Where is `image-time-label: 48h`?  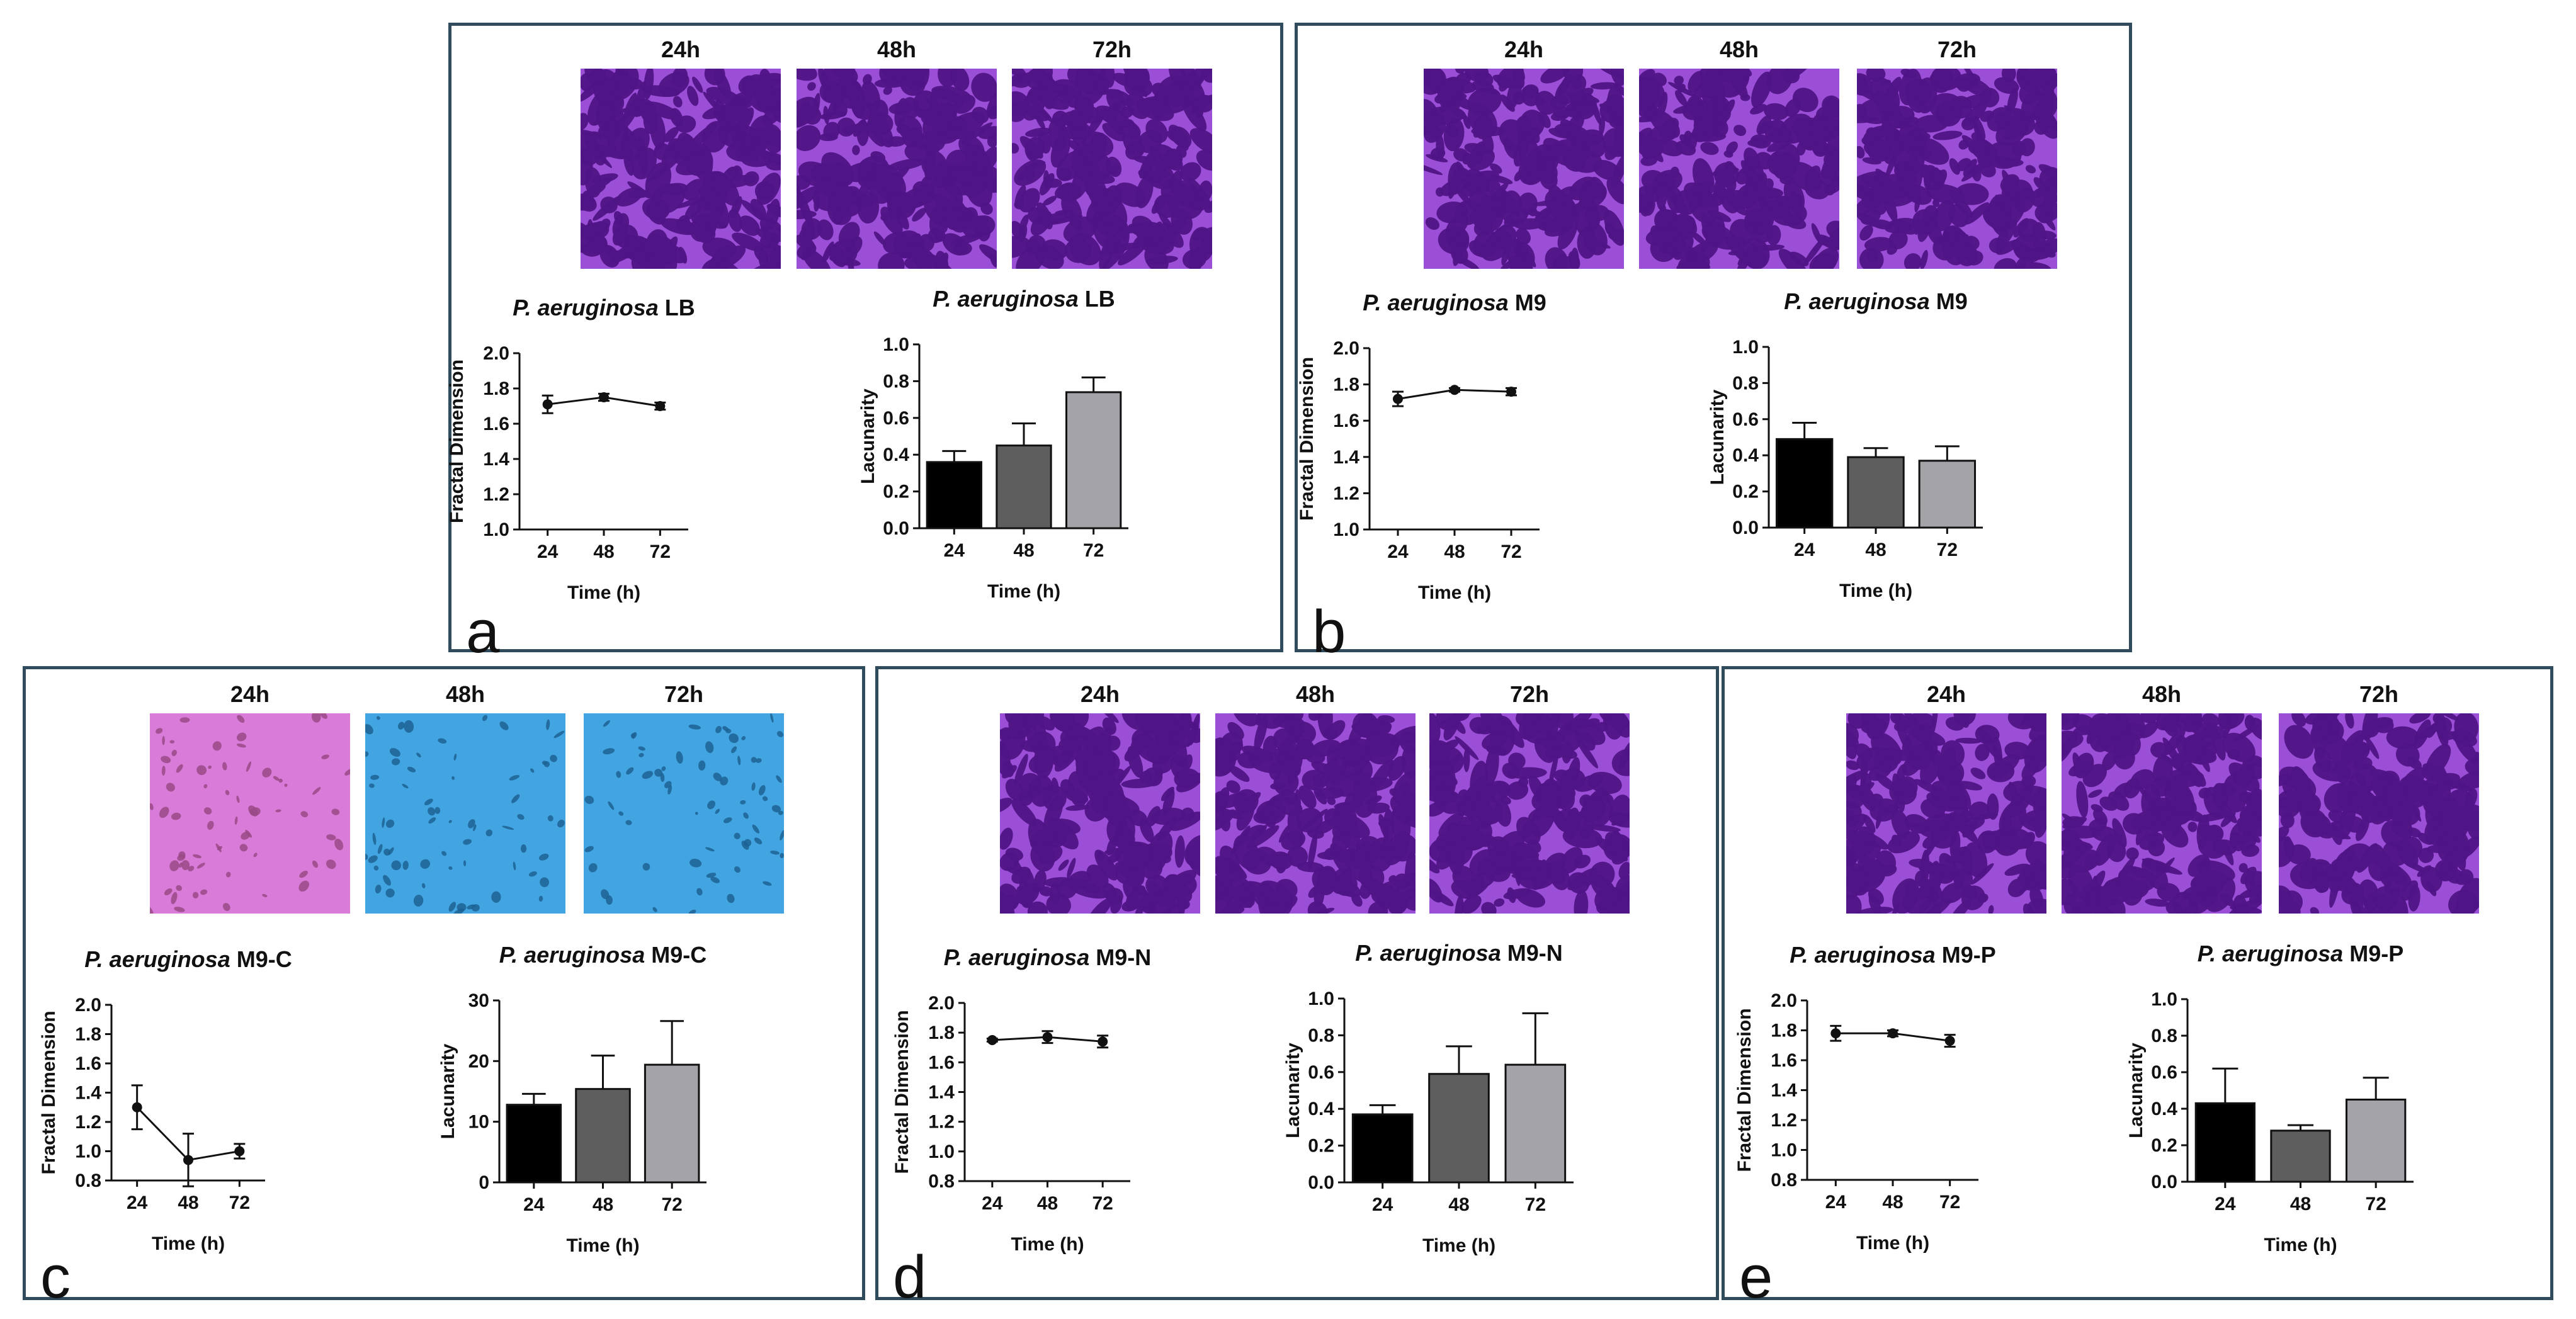
image-time-label: 48h is located at coordinates (2161, 694).